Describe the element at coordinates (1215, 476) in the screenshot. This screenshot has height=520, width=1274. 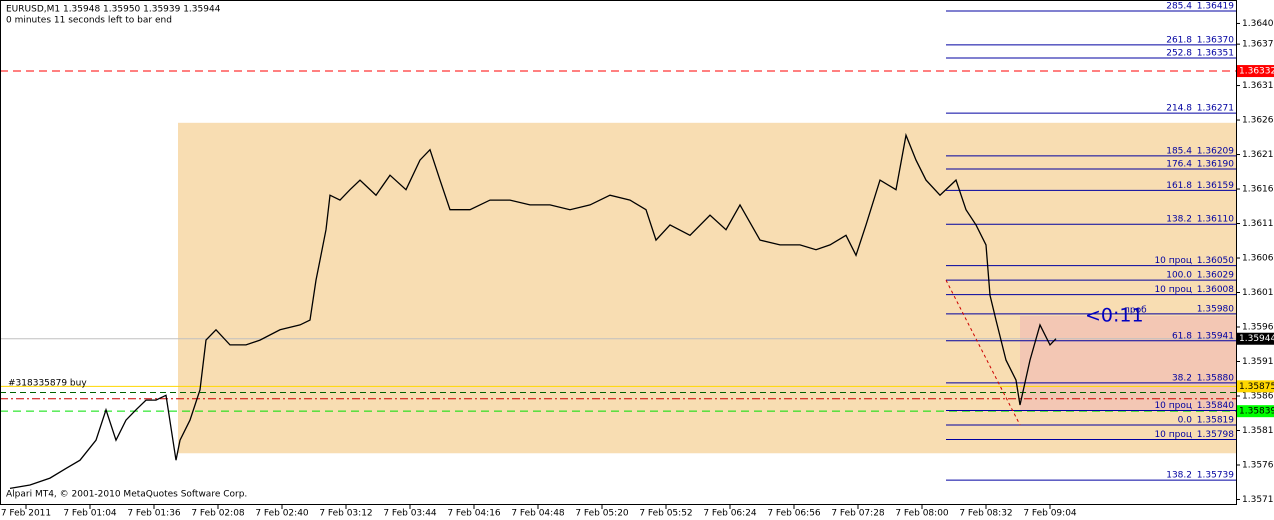
I see `fib-price: 1.35739` at that location.